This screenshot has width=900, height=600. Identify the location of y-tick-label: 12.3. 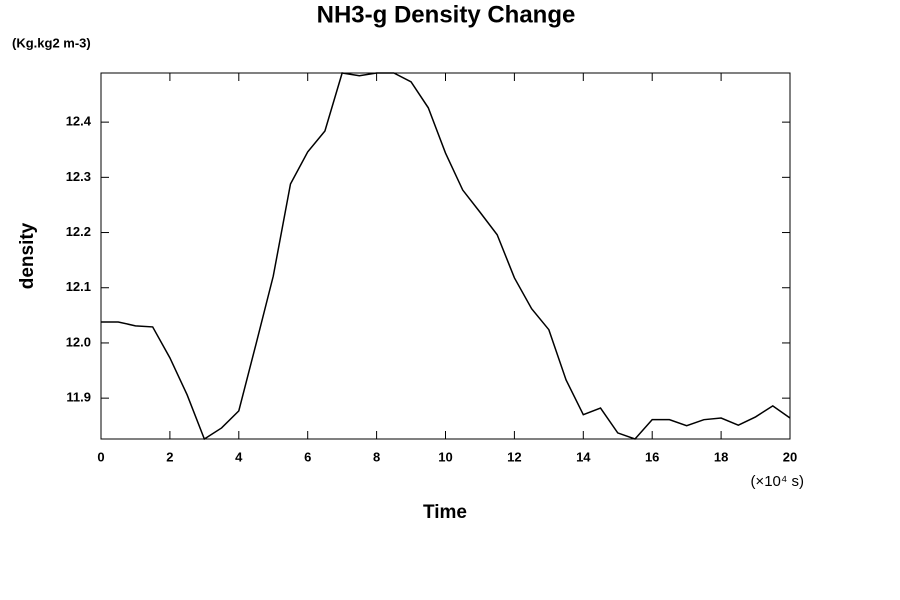
(78, 176).